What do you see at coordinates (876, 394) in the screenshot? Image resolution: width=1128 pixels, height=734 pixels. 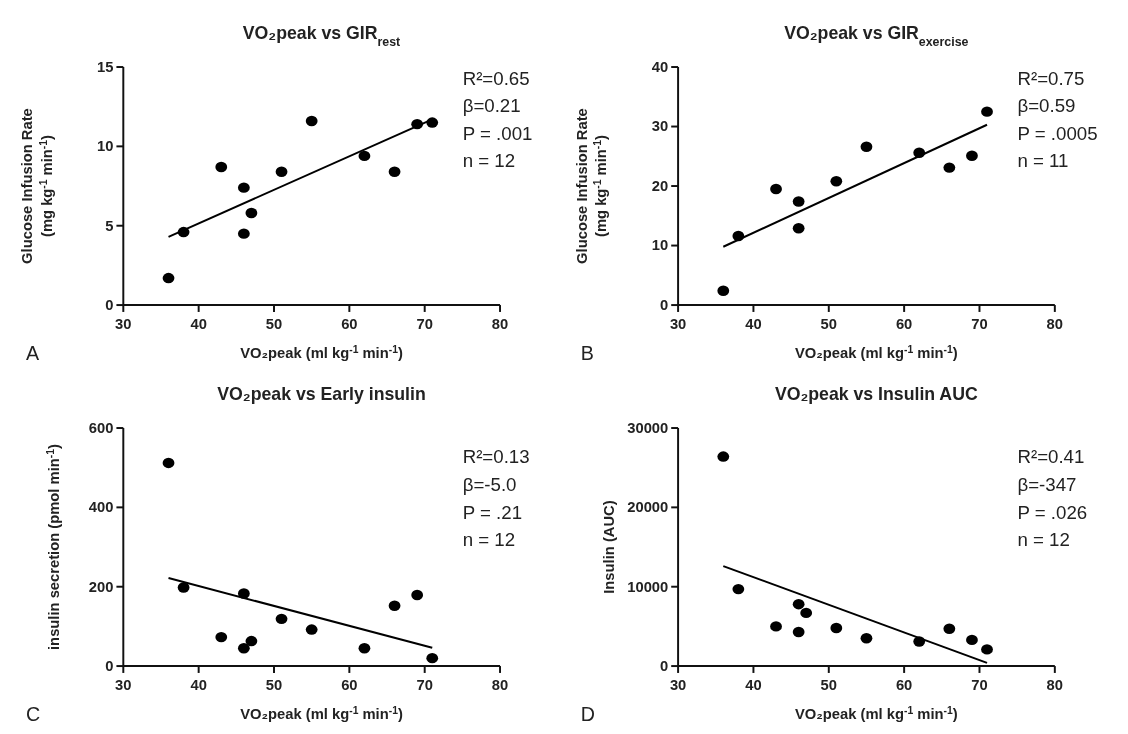 I see `chart-title: VO₂peak vs Insulin AUC` at bounding box center [876, 394].